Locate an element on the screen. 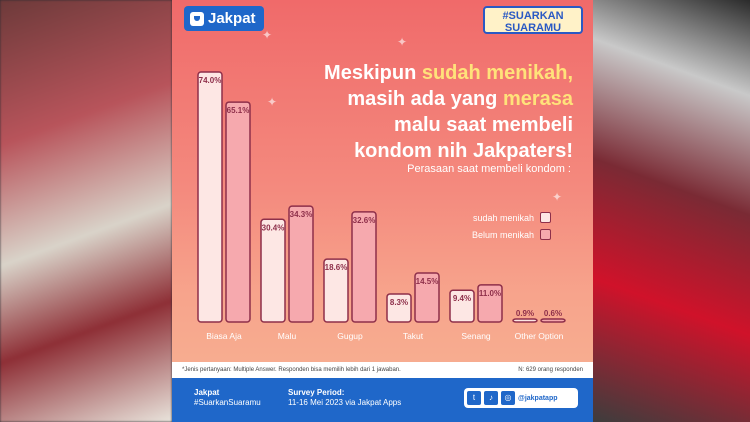  bar-takut-s0 is located at coordinates (399, 308).